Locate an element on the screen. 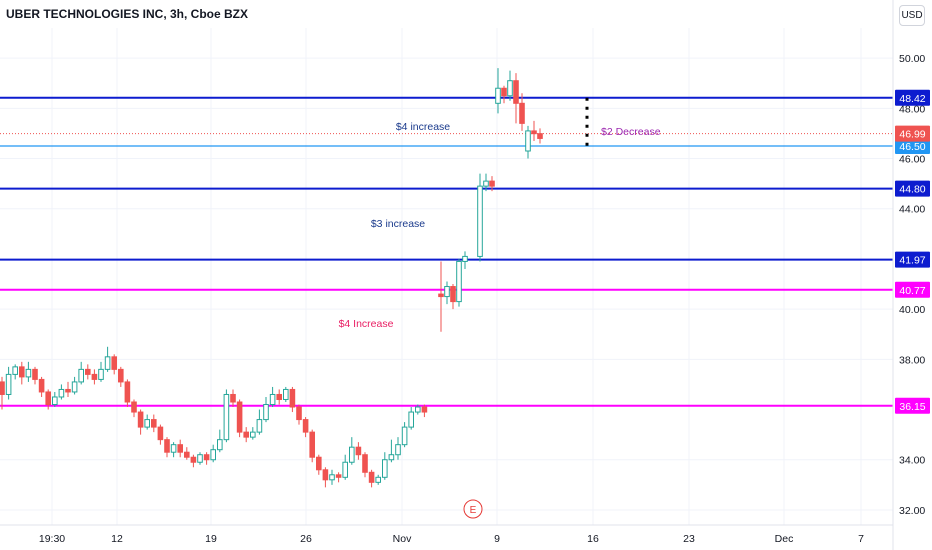 This screenshot has width=932, height=550. y-tick-label: 48.00 is located at coordinates (912, 109).